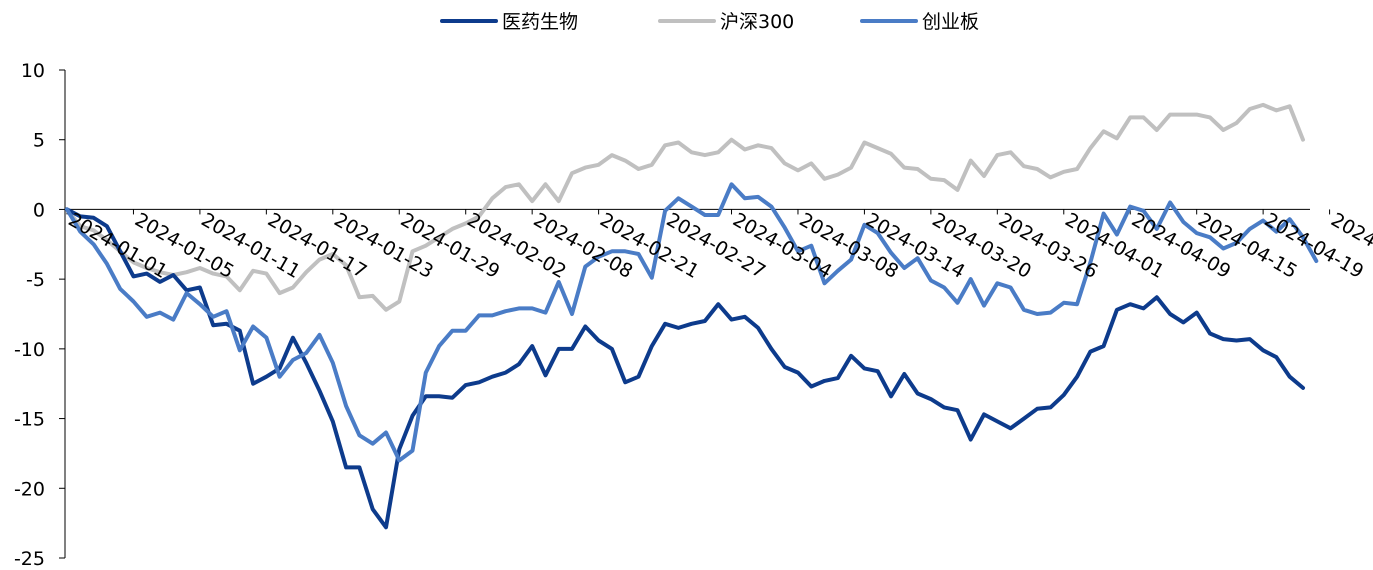 Image resolution: width=1373 pixels, height=570 pixels. Describe the element at coordinates (29, 420) in the screenshot. I see `y-tick-label: -15` at that location.